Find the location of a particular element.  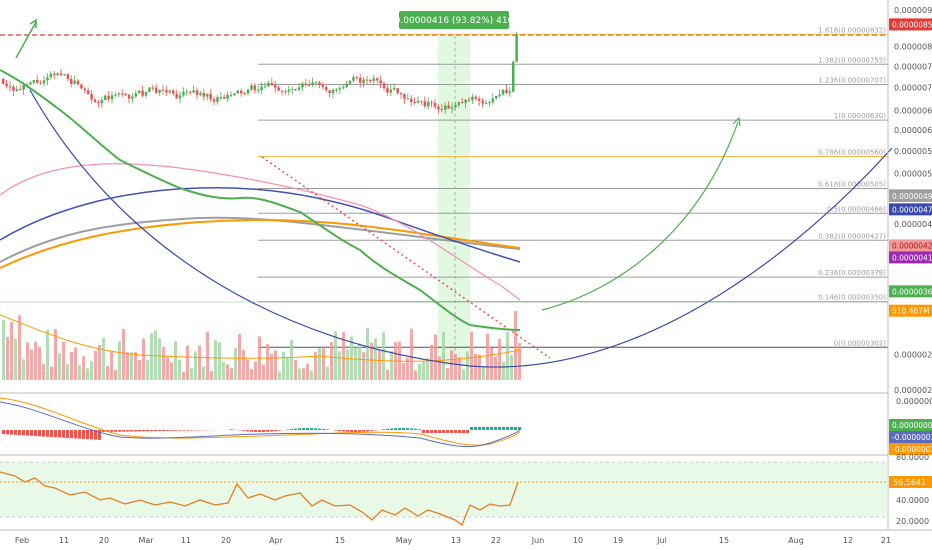

macd-axis-tick: 0.00000050 is located at coordinates (914, 401).